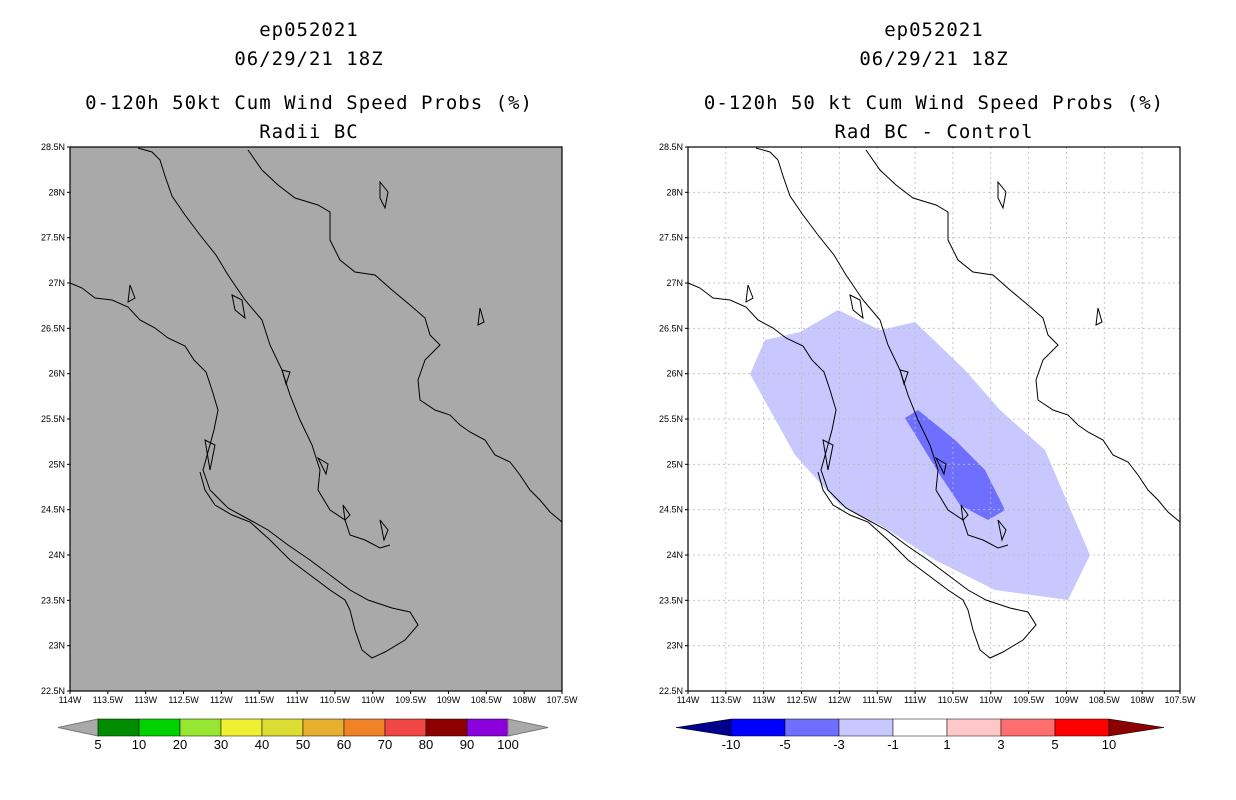 This screenshot has width=1236, height=800. Describe the element at coordinates (674, 192) in the screenshot. I see `right_panel-lat-label-1: 28N` at that location.